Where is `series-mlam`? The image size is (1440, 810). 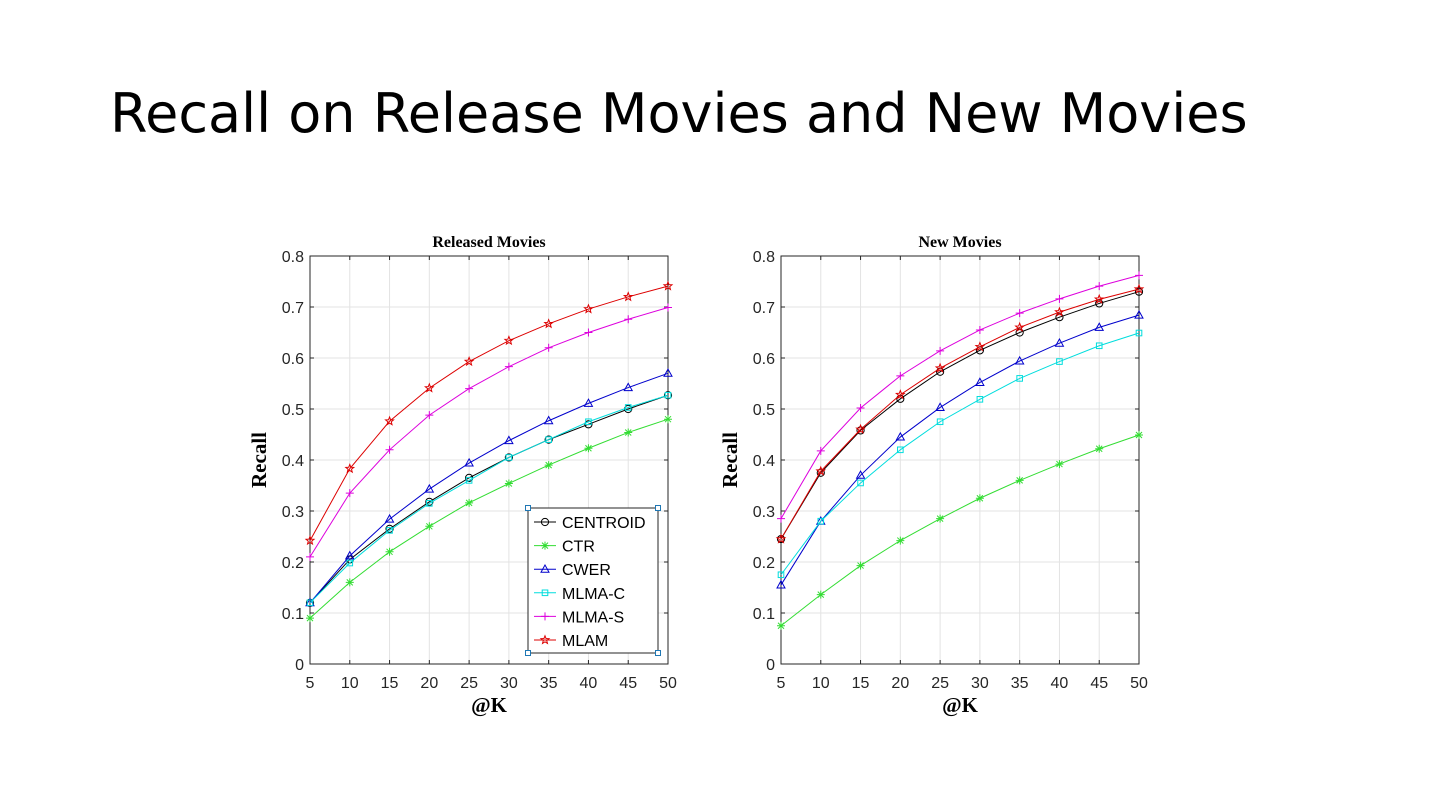 series-mlam is located at coordinates (960, 413).